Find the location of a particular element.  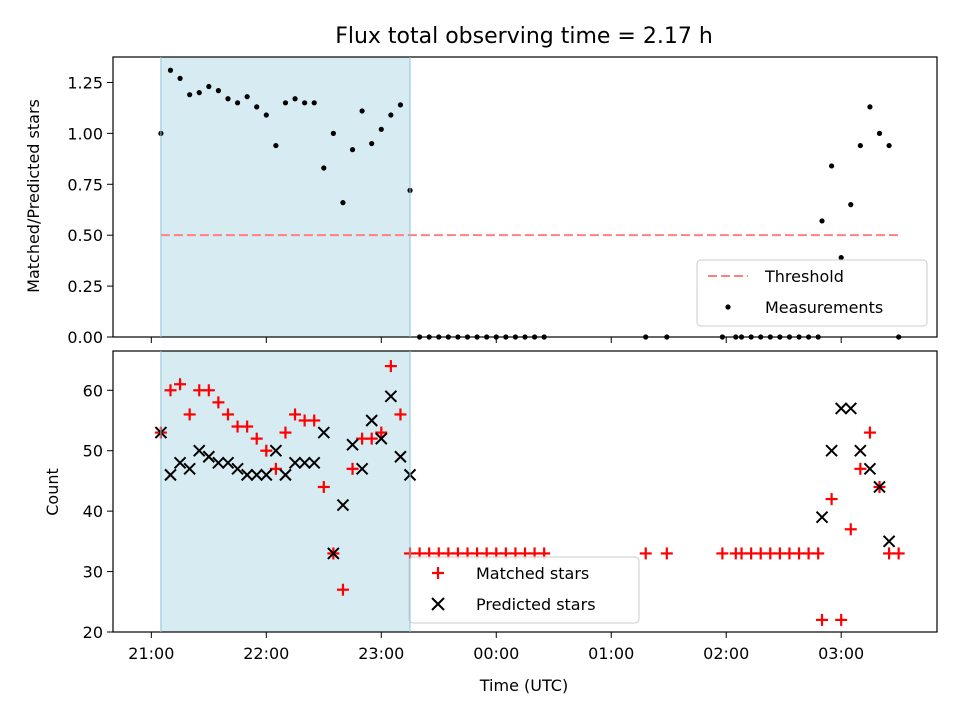

y-tick-label: 50 is located at coordinates (93, 451).